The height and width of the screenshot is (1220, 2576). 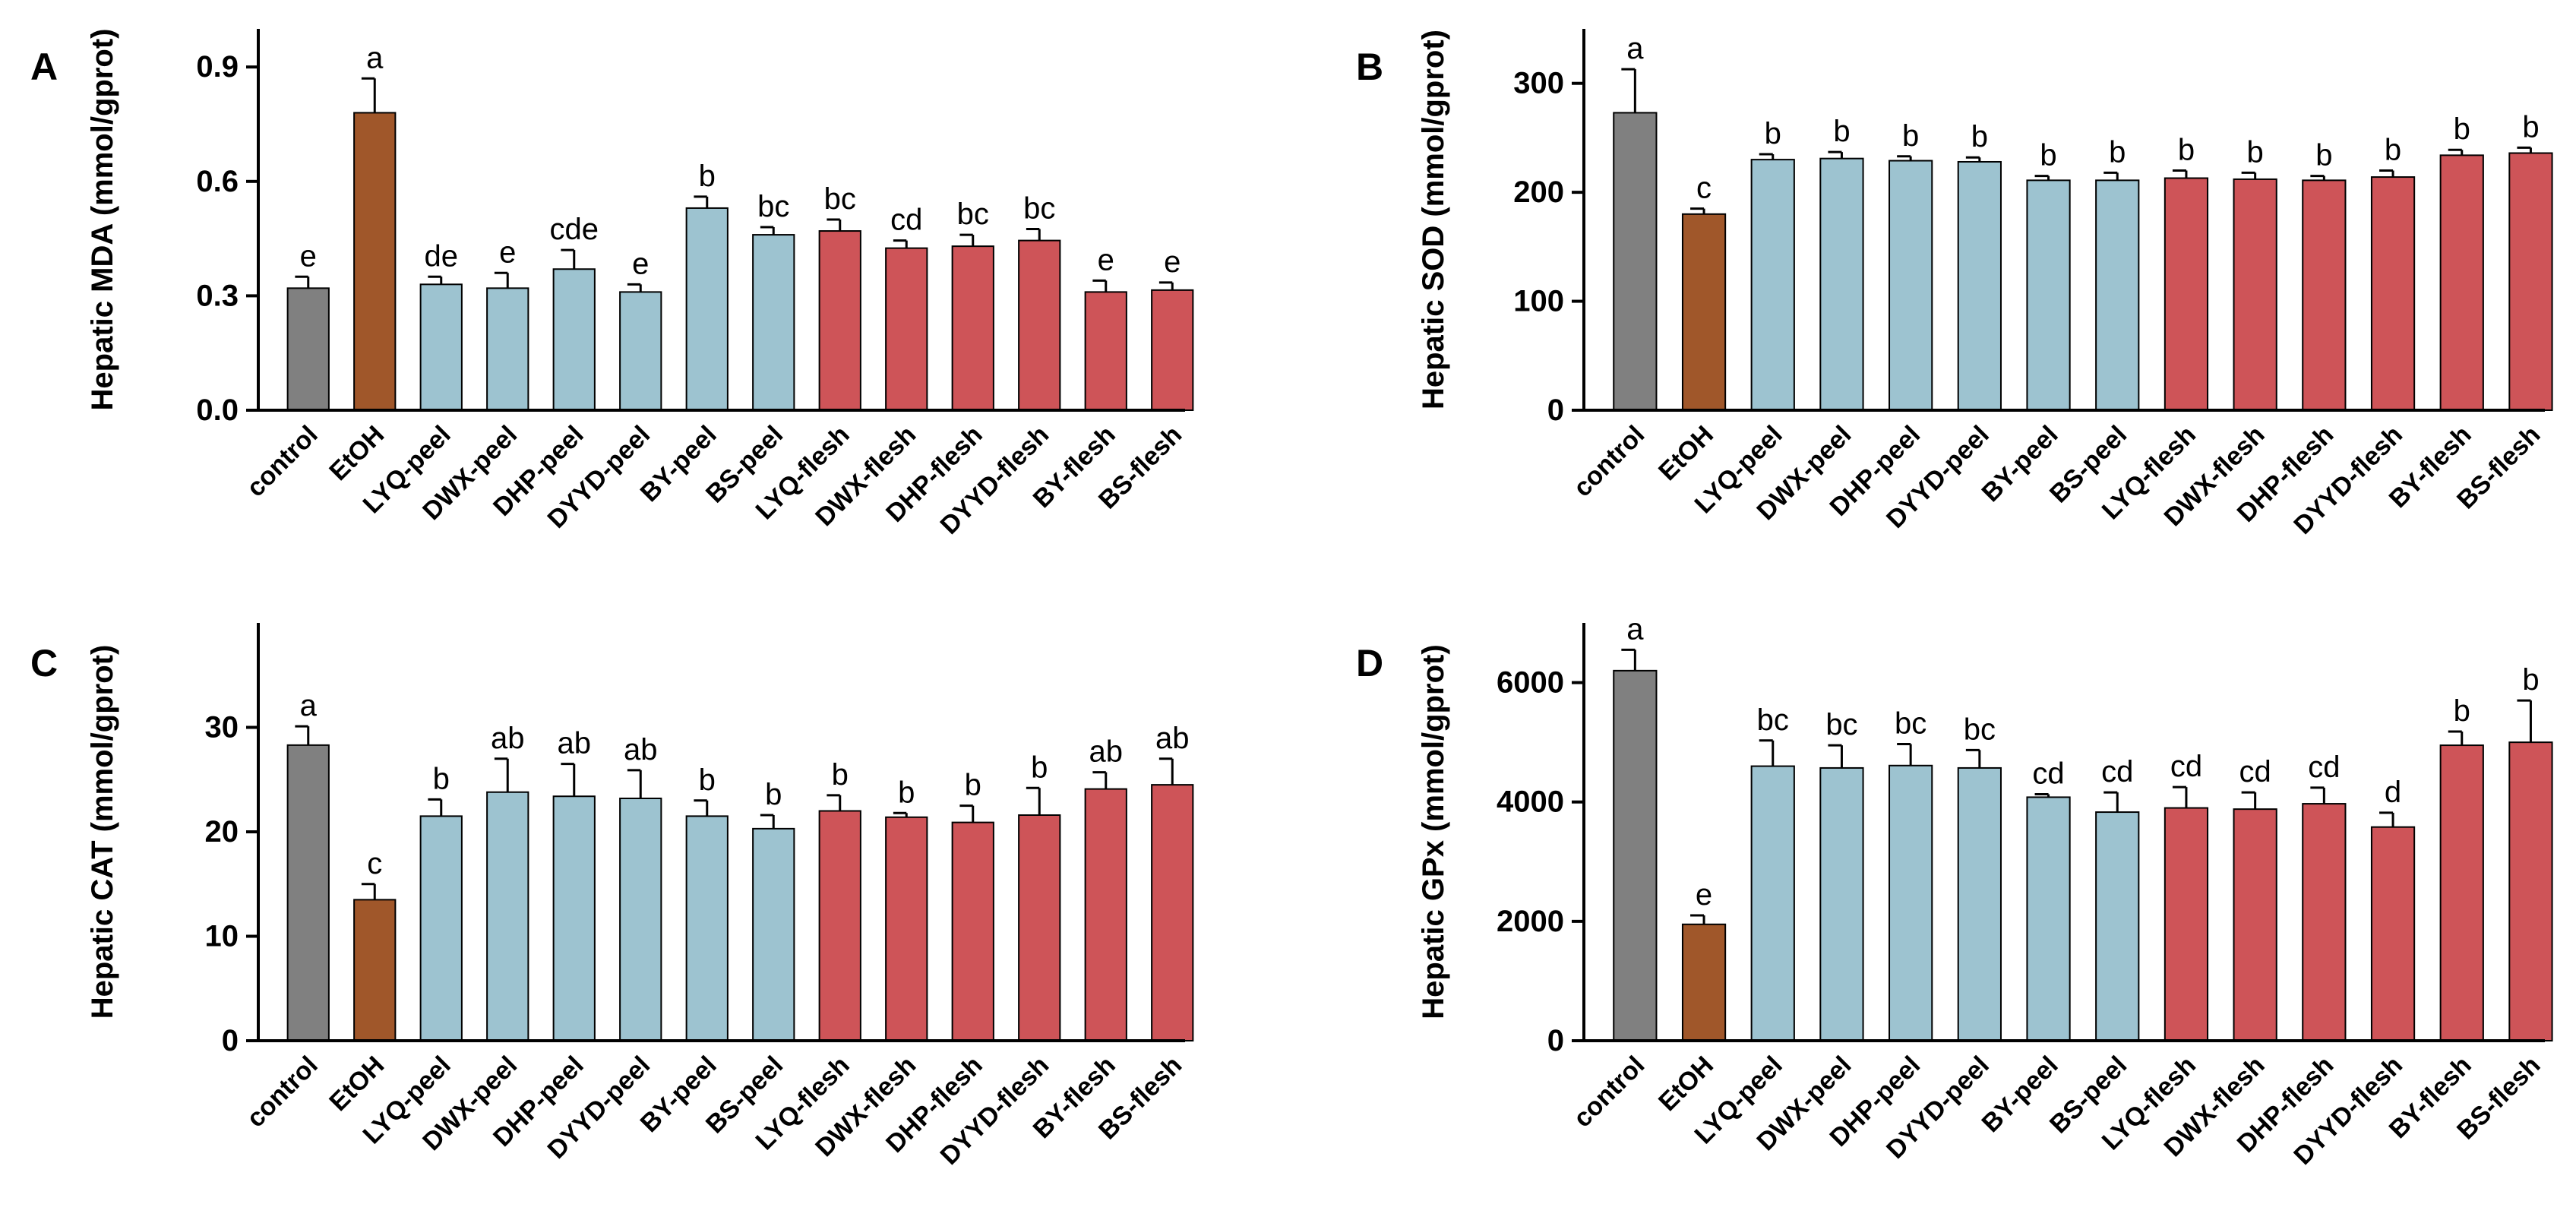 I want to click on sig-label-bs-peel: cd, so click(x=2117, y=772).